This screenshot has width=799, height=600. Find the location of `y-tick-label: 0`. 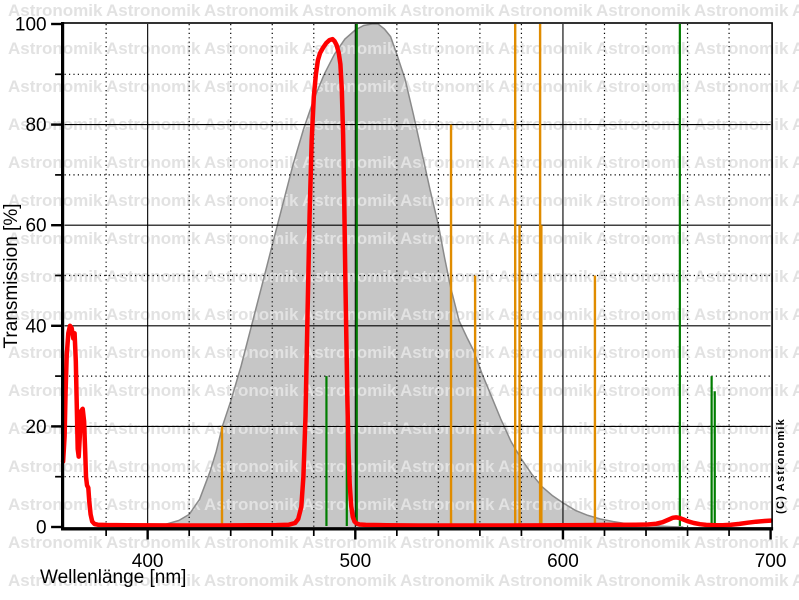

y-tick-label: 0 is located at coordinates (41, 528).